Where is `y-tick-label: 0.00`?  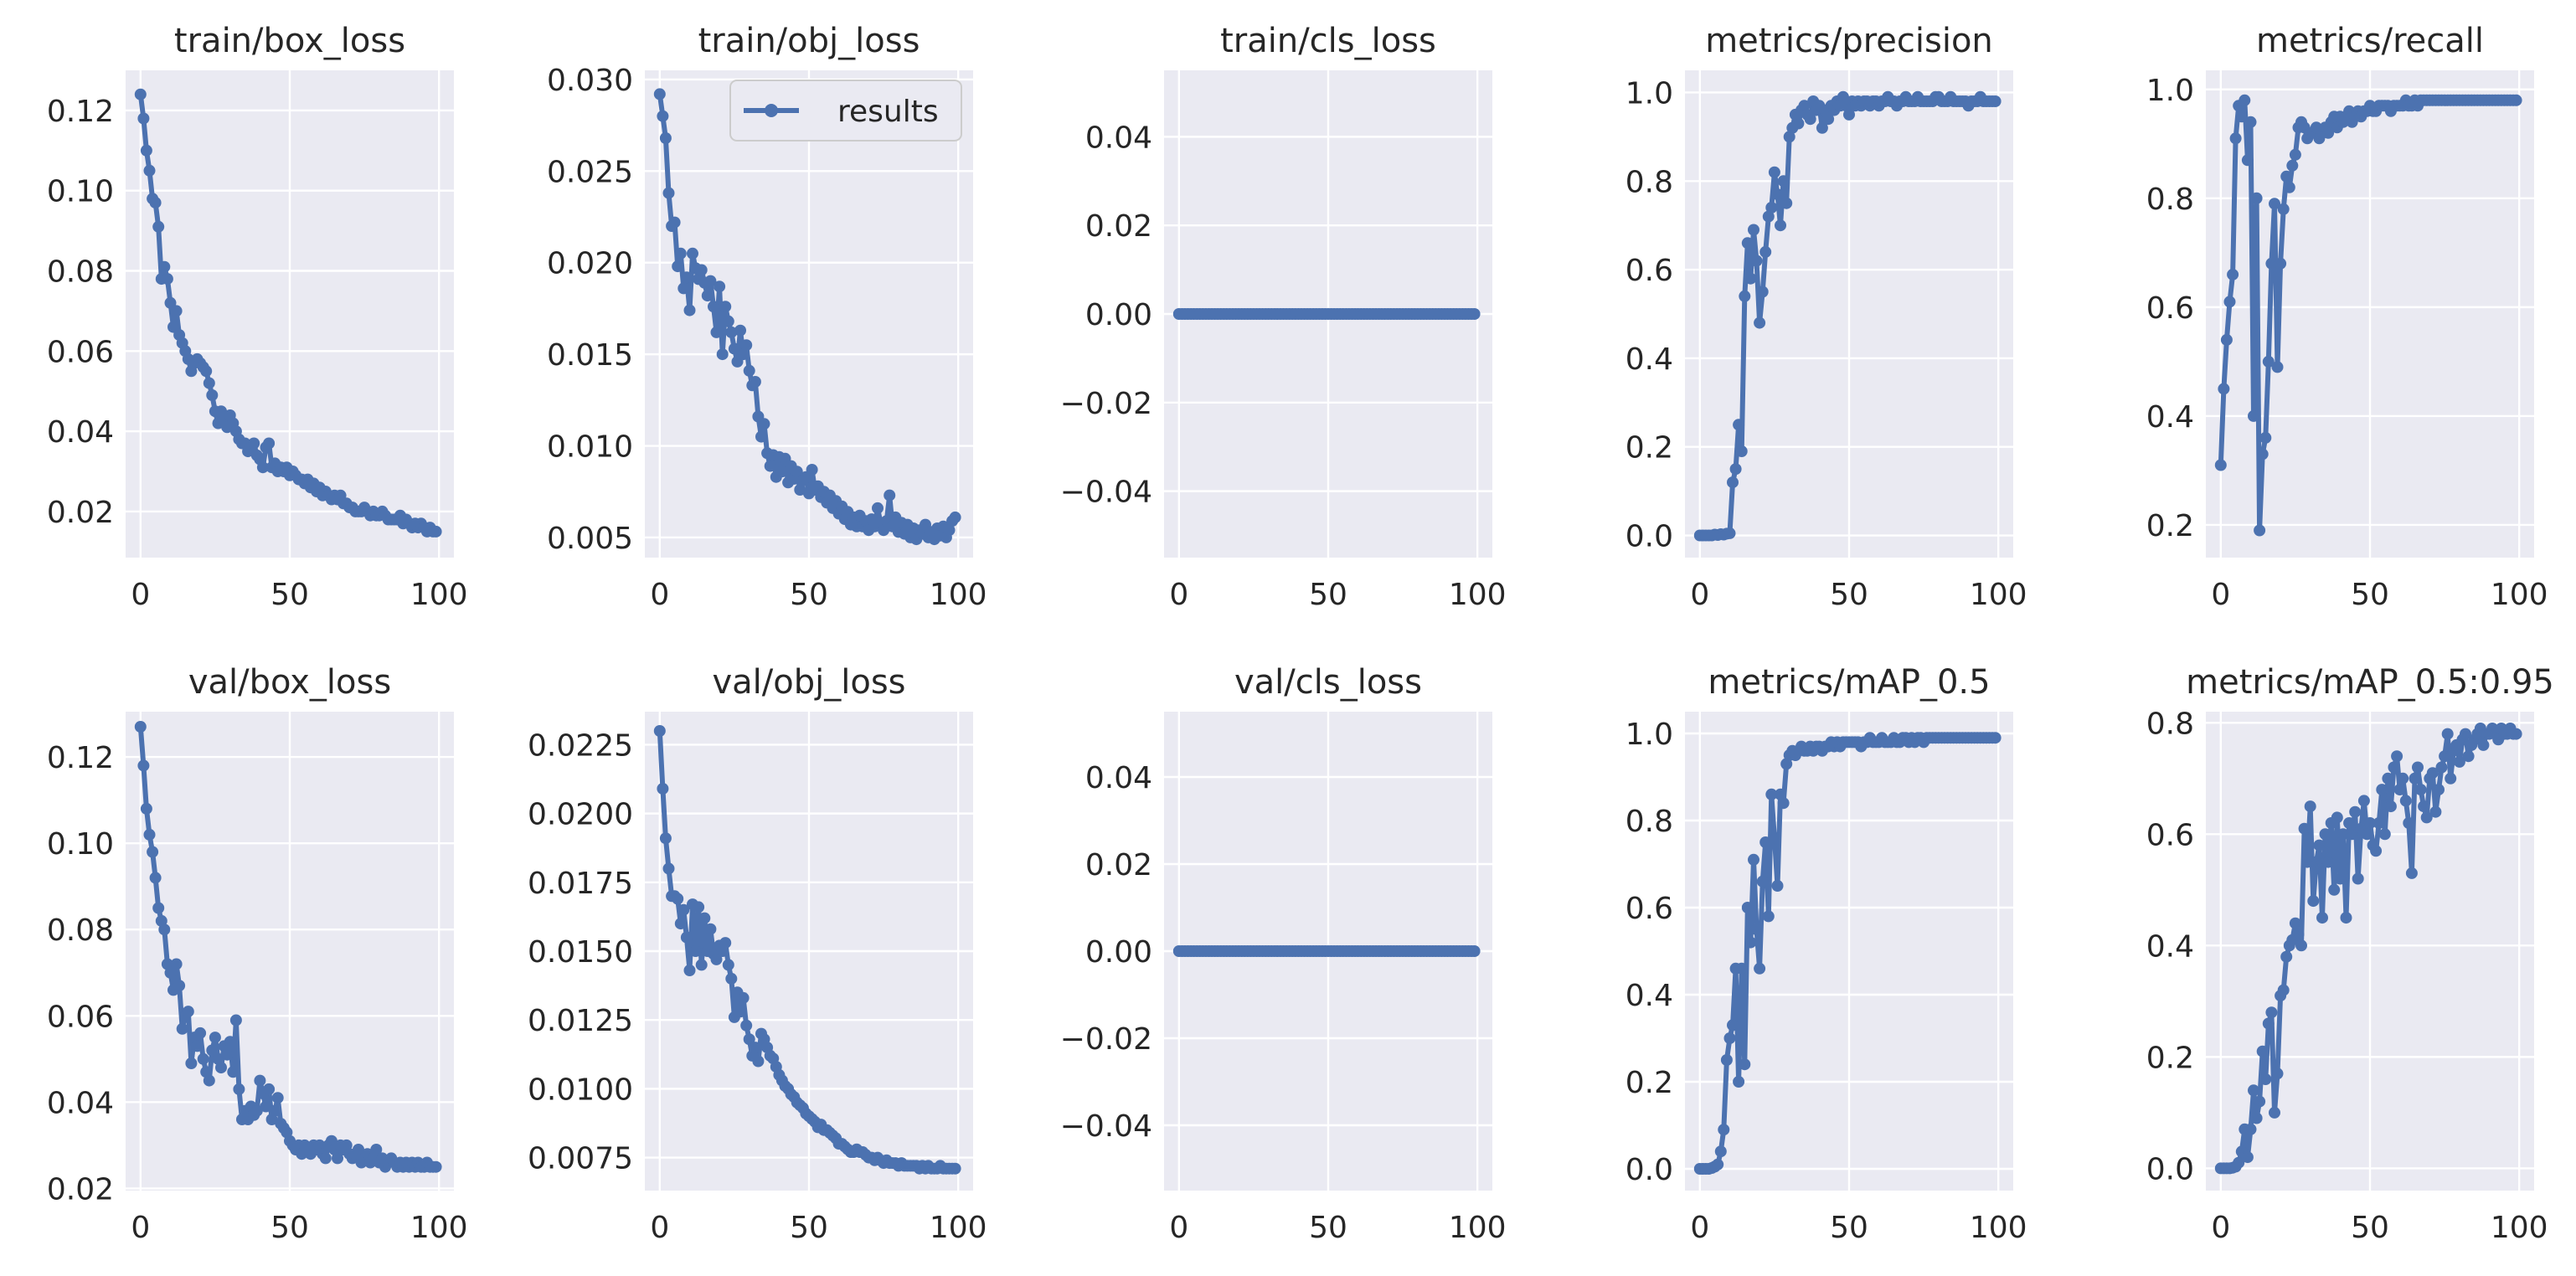 y-tick-label: 0.00 is located at coordinates (1118, 952).